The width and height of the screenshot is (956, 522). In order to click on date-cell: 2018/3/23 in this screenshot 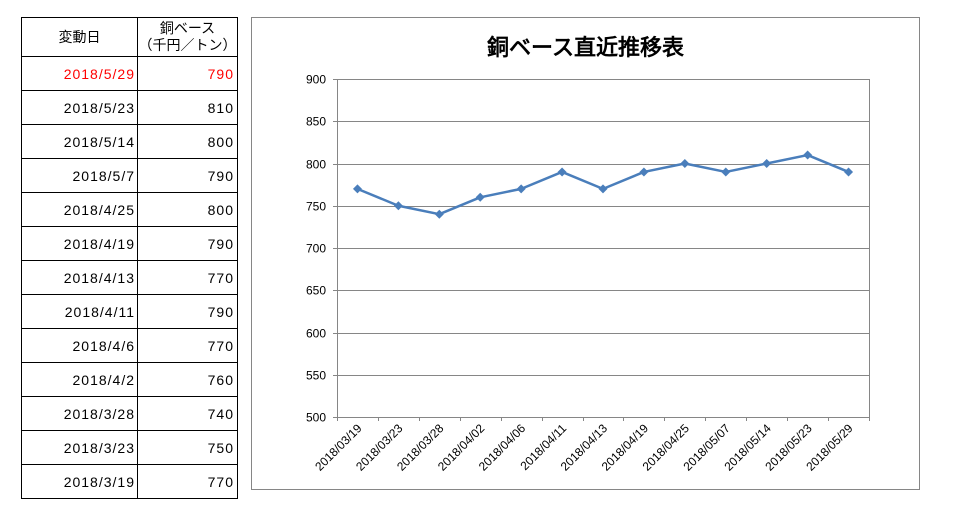, I will do `click(80, 448)`.